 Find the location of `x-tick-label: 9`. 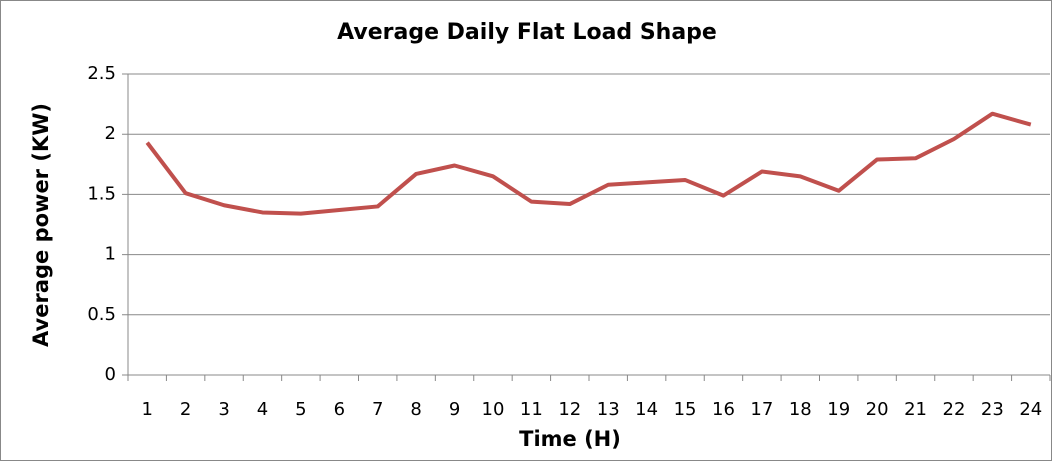

x-tick-label: 9 is located at coordinates (454, 409).